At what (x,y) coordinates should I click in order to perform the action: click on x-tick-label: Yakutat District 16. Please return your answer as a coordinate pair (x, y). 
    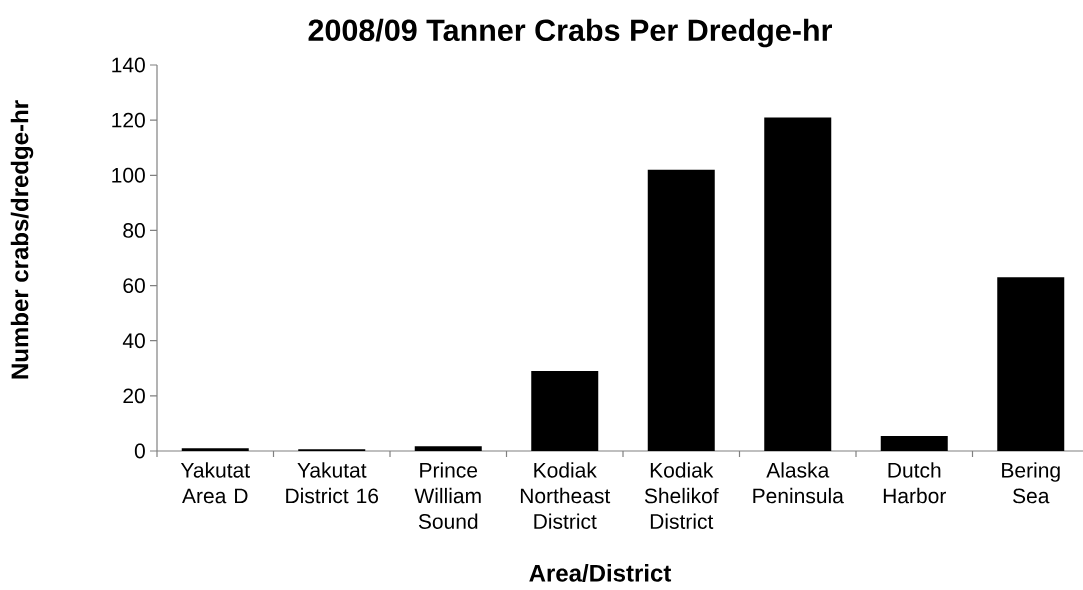
    Looking at the image, I should click on (332, 483).